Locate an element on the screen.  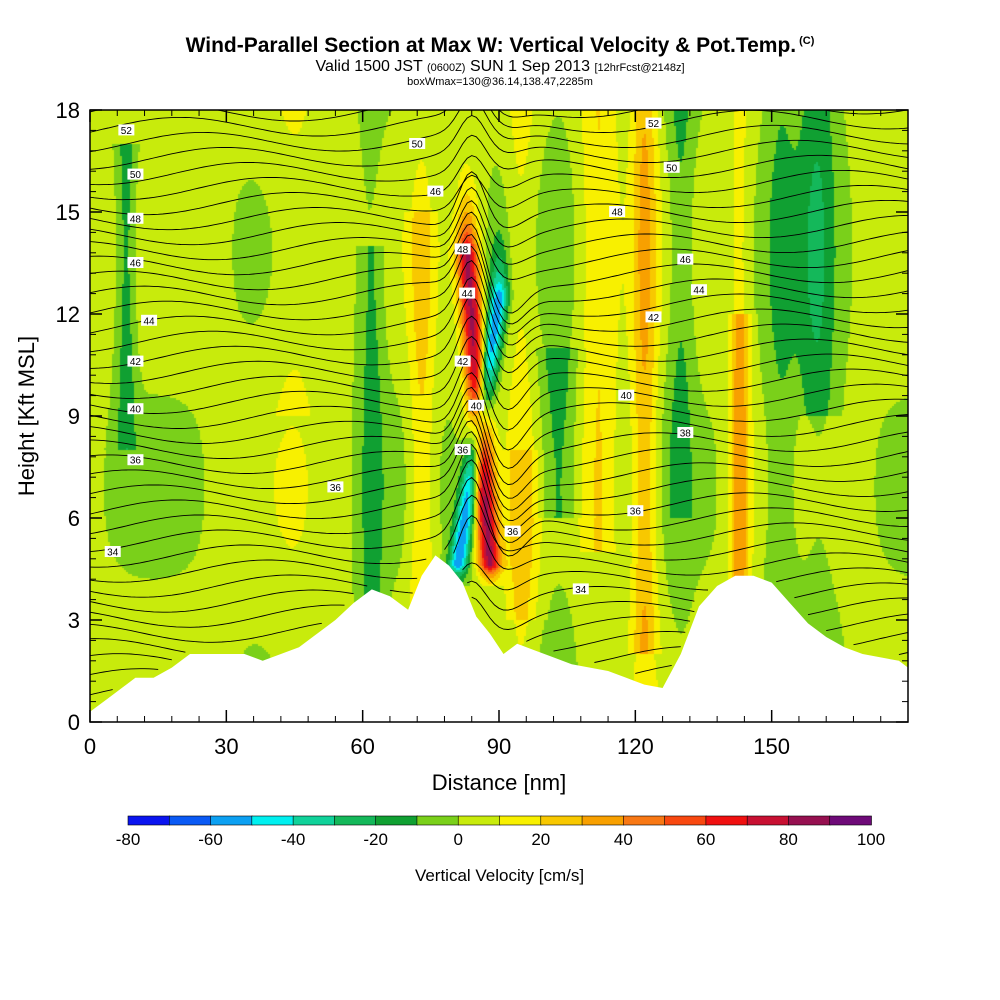
chart-box-info: boxWmax=130@36.14,138.47,2285m is located at coordinates (500, 82).